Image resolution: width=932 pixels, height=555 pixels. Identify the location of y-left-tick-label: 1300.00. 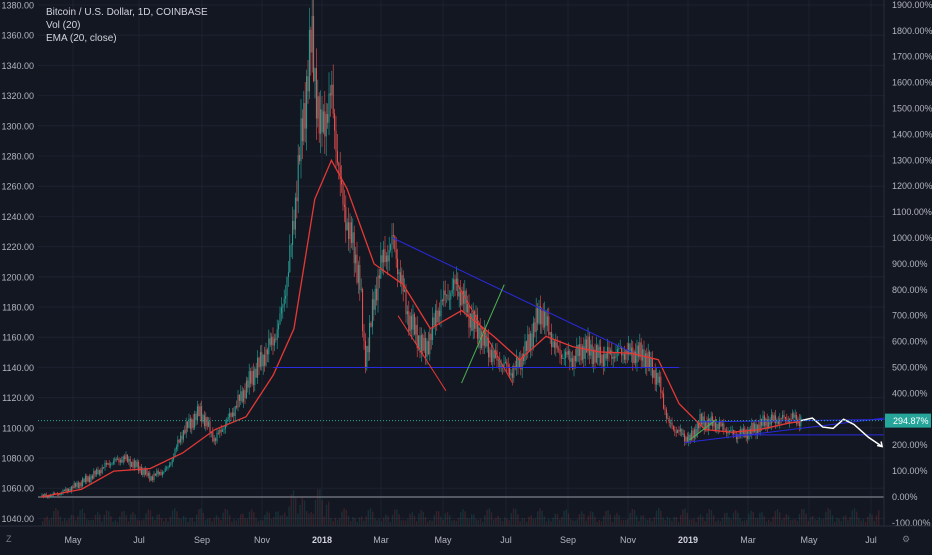
(17, 126).